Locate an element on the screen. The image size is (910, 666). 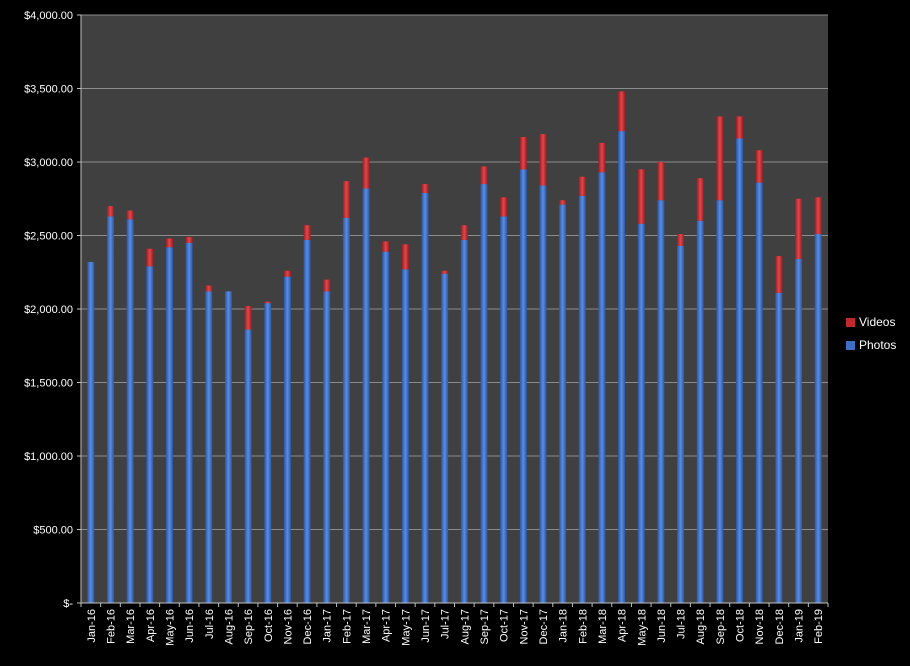
x-tick-label: Aug-16 is located at coordinates (229, 626).